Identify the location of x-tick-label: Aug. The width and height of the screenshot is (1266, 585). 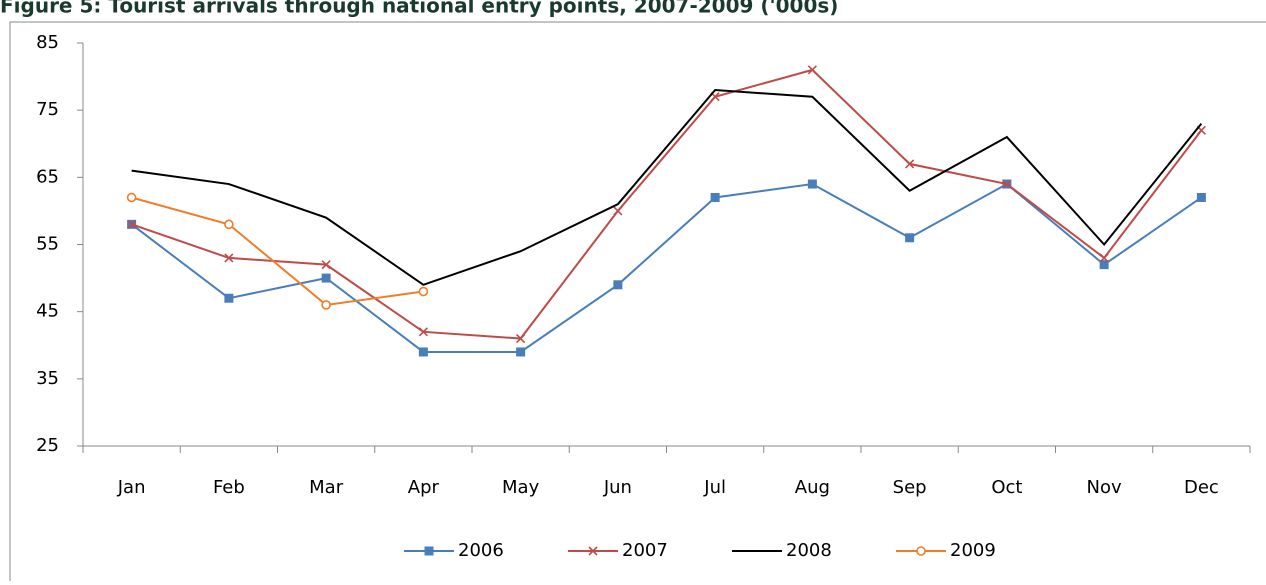
(812, 487).